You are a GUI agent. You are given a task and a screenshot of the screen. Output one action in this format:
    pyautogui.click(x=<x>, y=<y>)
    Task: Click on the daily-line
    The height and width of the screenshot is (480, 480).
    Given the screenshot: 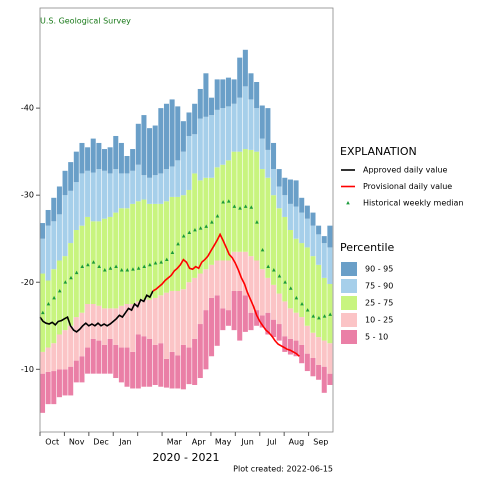 What is the action you would take?
    pyautogui.click(x=96, y=311)
    